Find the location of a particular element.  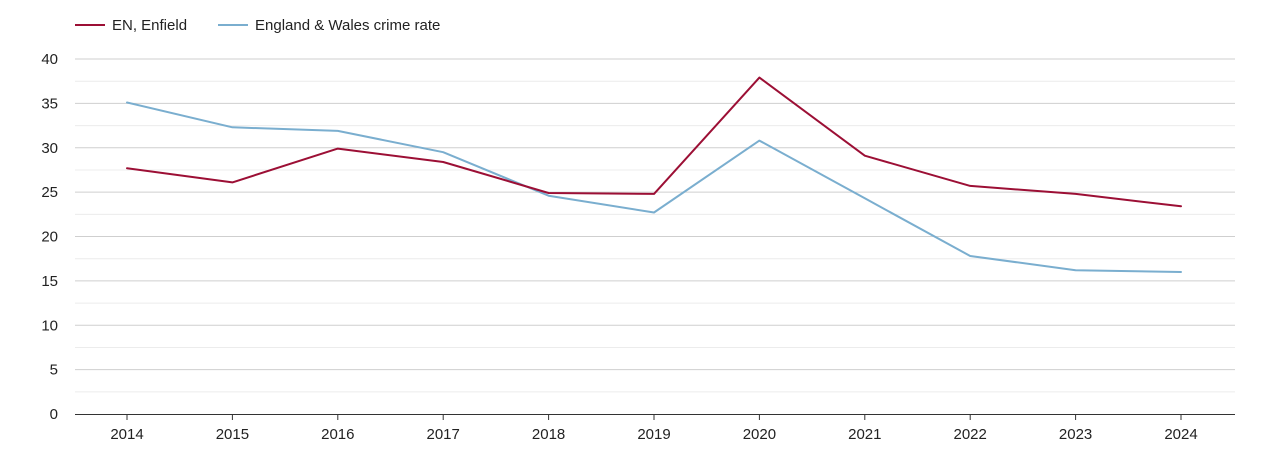

y-tick-label: 40 is located at coordinates (49, 59).